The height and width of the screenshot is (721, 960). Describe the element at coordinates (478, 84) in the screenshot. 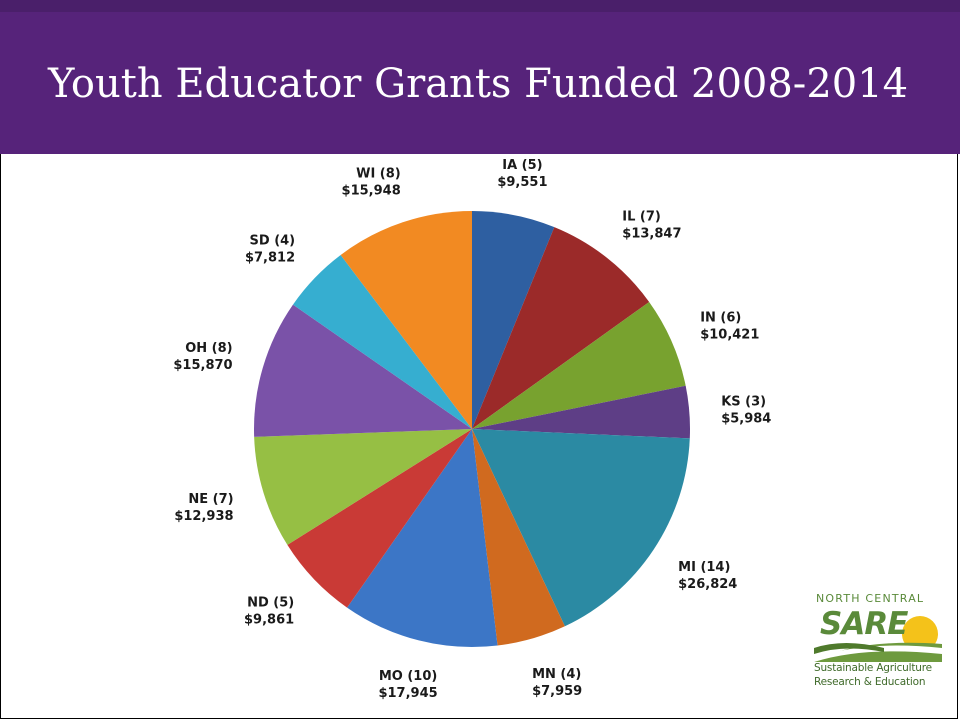

I see `slide-title: Youth Educator Grants Funded 2008-2014` at that location.